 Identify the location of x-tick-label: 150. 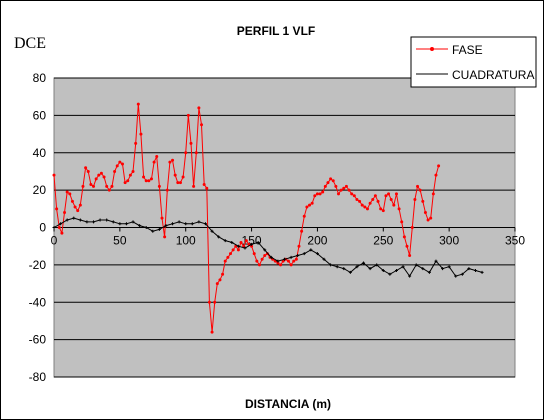
(252, 241).